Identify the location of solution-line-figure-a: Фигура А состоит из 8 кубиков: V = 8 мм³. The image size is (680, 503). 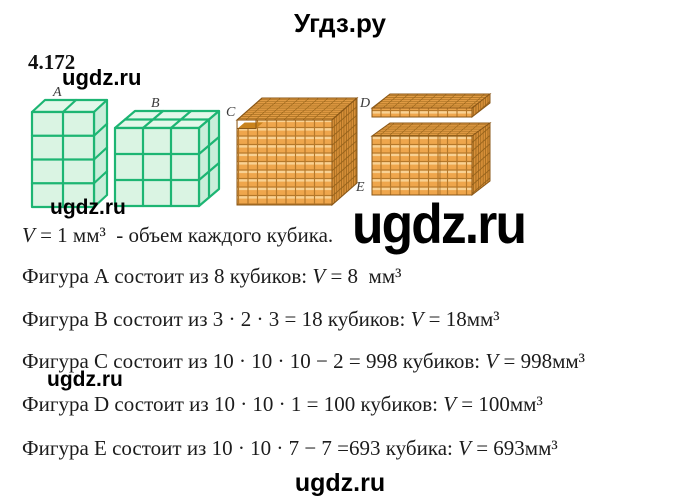
(211, 276).